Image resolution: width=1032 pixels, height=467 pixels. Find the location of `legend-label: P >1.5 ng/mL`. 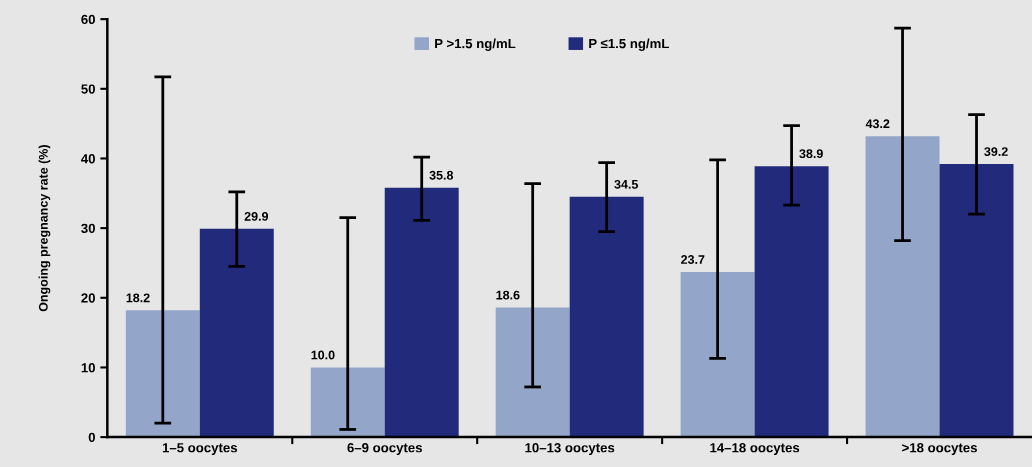

legend-label: P >1.5 ng/mL is located at coordinates (475, 44).